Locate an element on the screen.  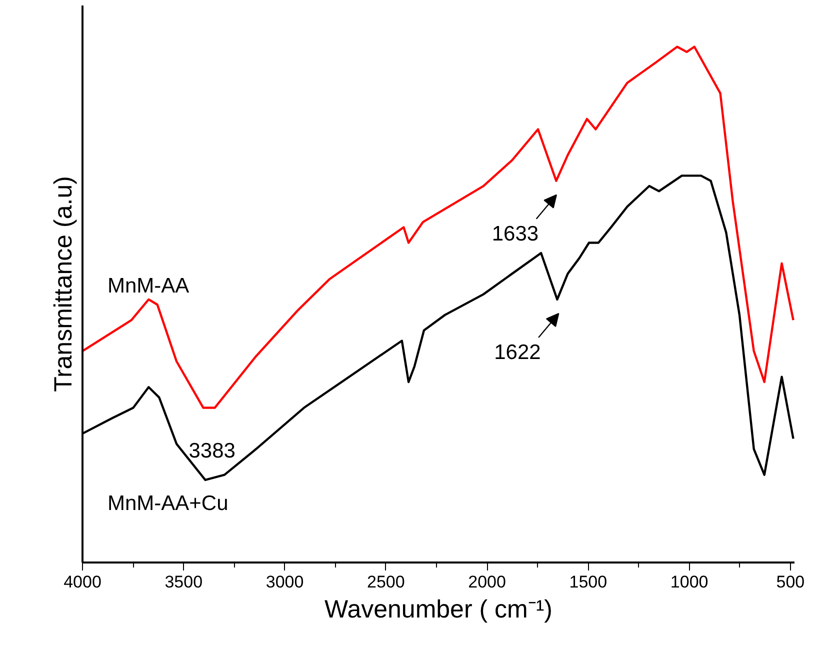
annotation: 1622 is located at coordinates (517, 352).